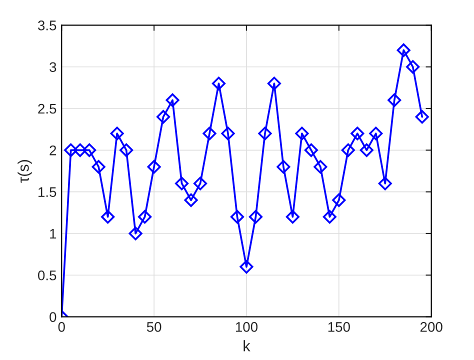 The width and height of the screenshot is (474, 360). Describe the element at coordinates (154, 327) in the screenshot. I see `x-tick-label: 50` at that location.